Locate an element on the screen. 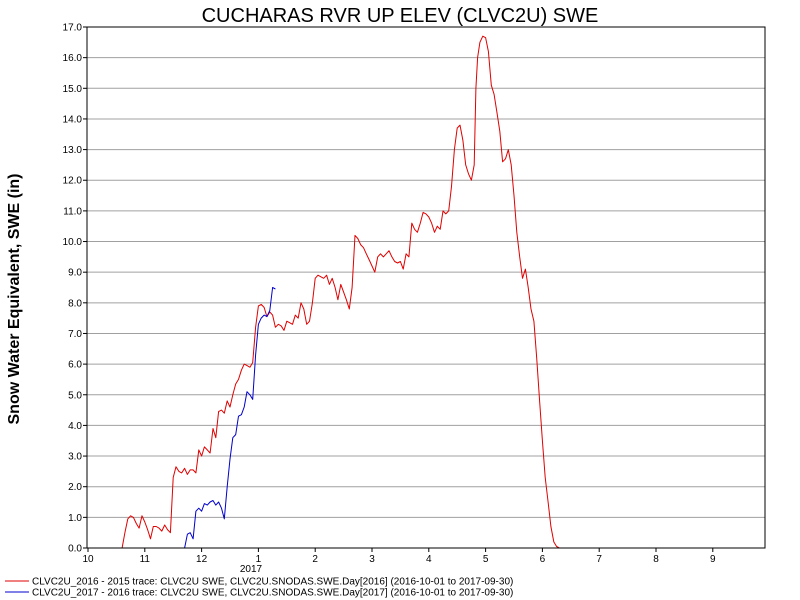  x-tick-label: 7 is located at coordinates (599, 559).